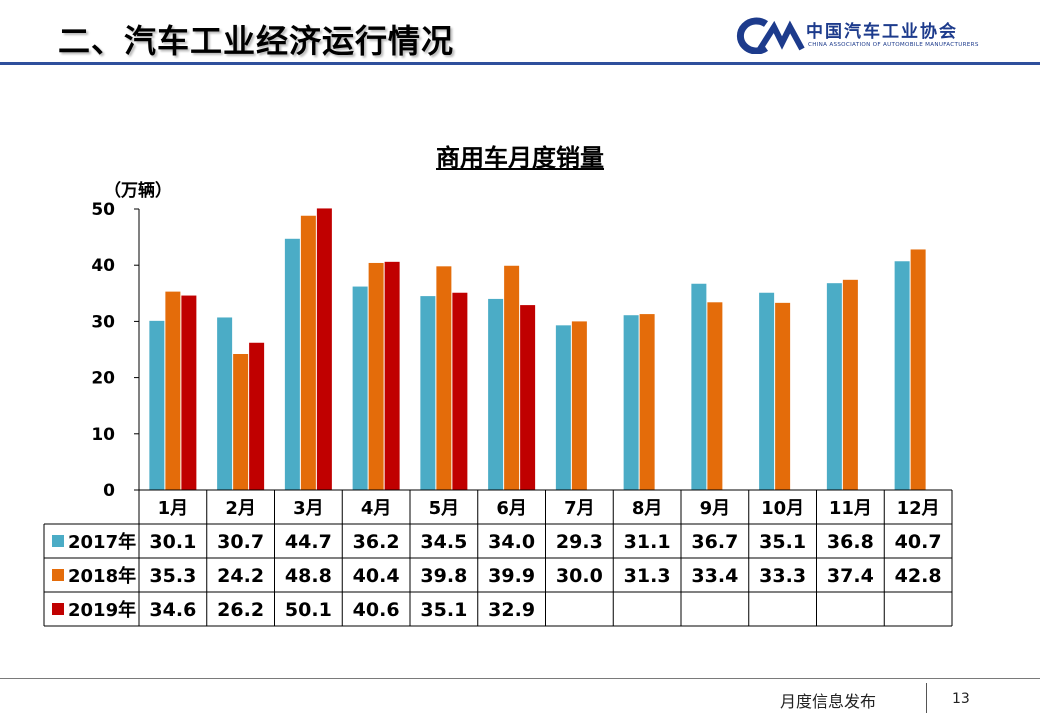 This screenshot has height=720, width=1040. I want to click on table-value: 36.2, so click(376, 542).